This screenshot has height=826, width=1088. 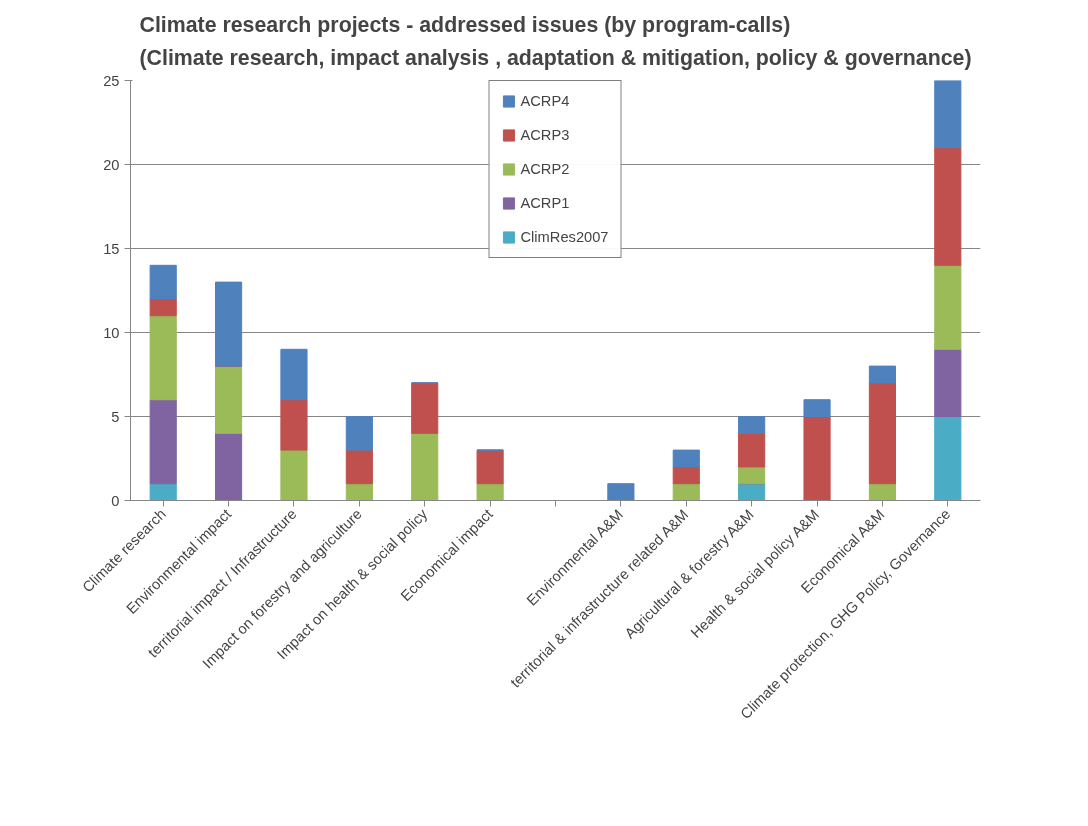 I want to click on legend-label: ACRP3, so click(x=545, y=135).